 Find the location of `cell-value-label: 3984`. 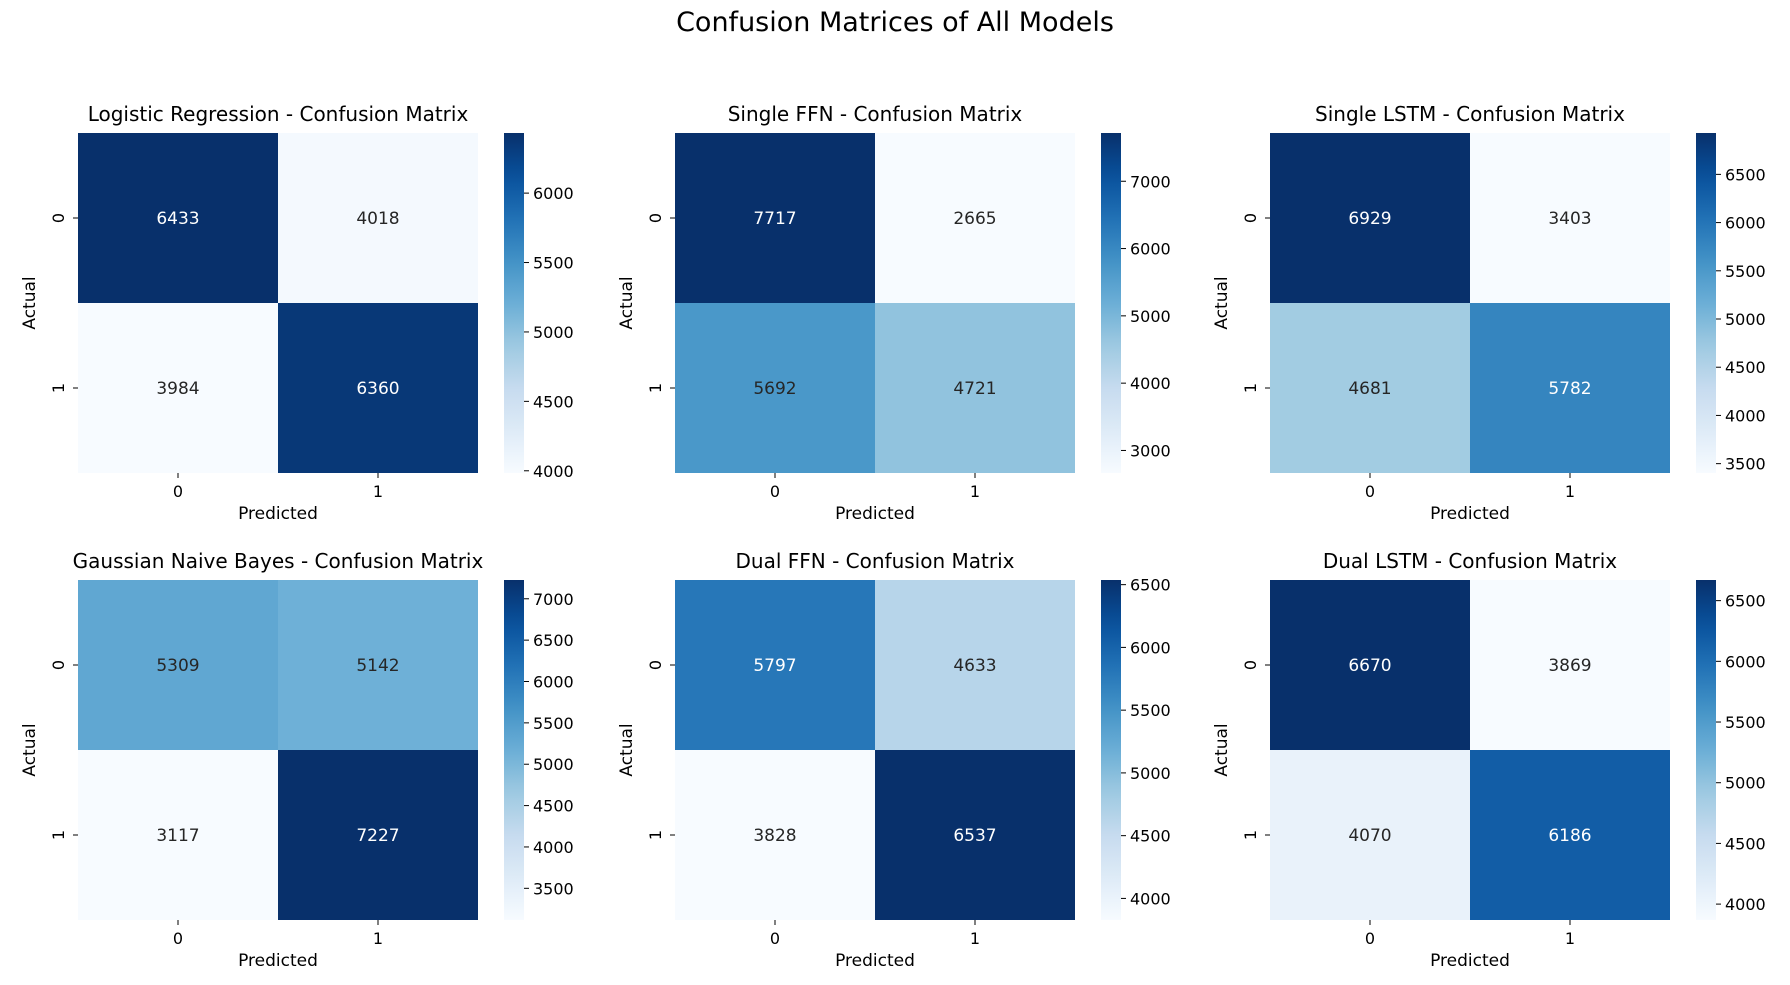

cell-value-label: 3984 is located at coordinates (177, 389).